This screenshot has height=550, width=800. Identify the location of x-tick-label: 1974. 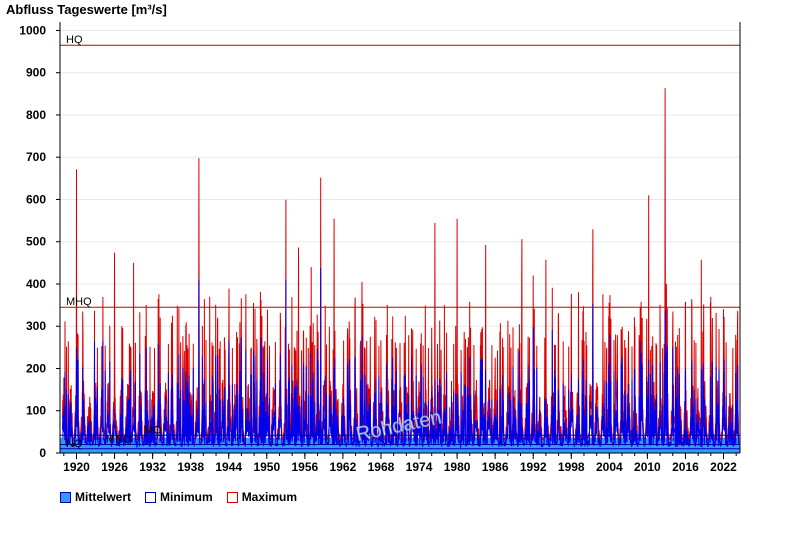
(419, 467).